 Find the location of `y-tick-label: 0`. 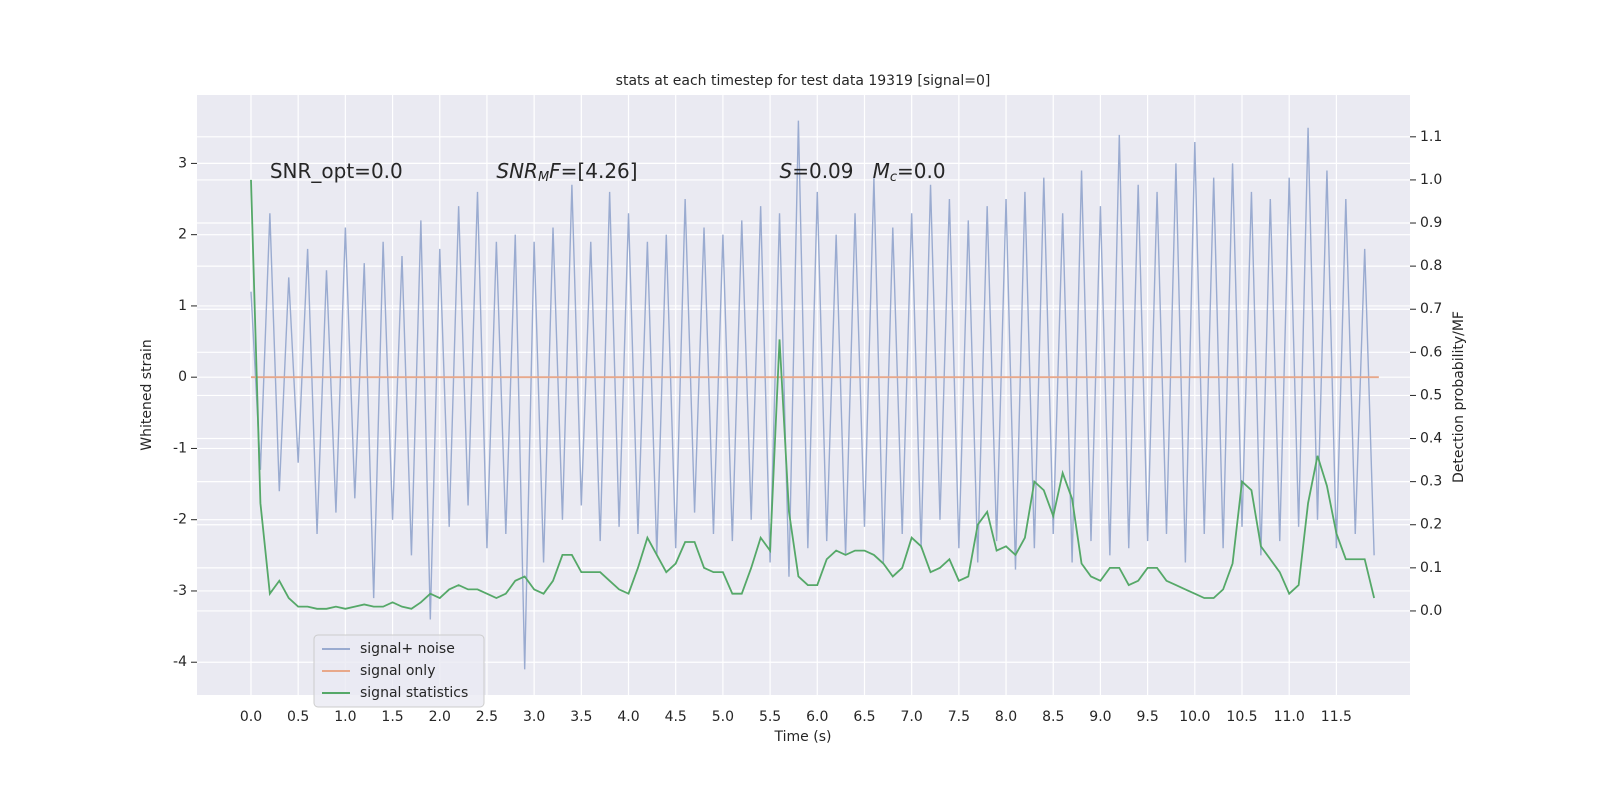

y-tick-label: 0 is located at coordinates (182, 377).